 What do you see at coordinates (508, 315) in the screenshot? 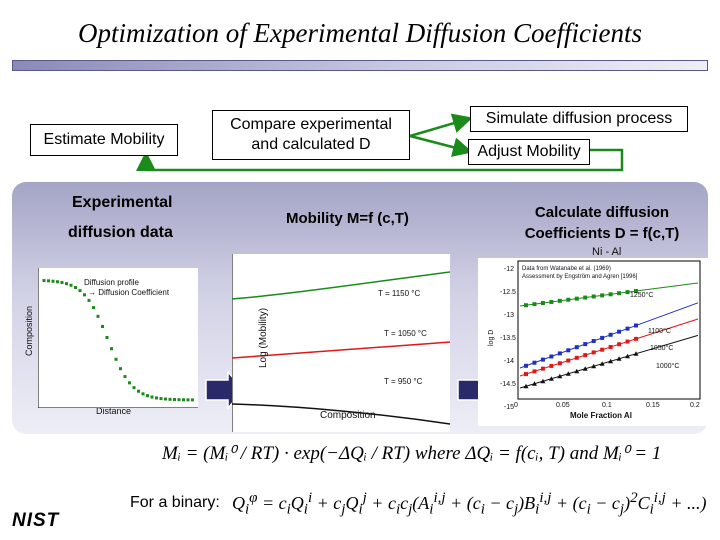
I see `nial-ytick: -13` at bounding box center [508, 315].